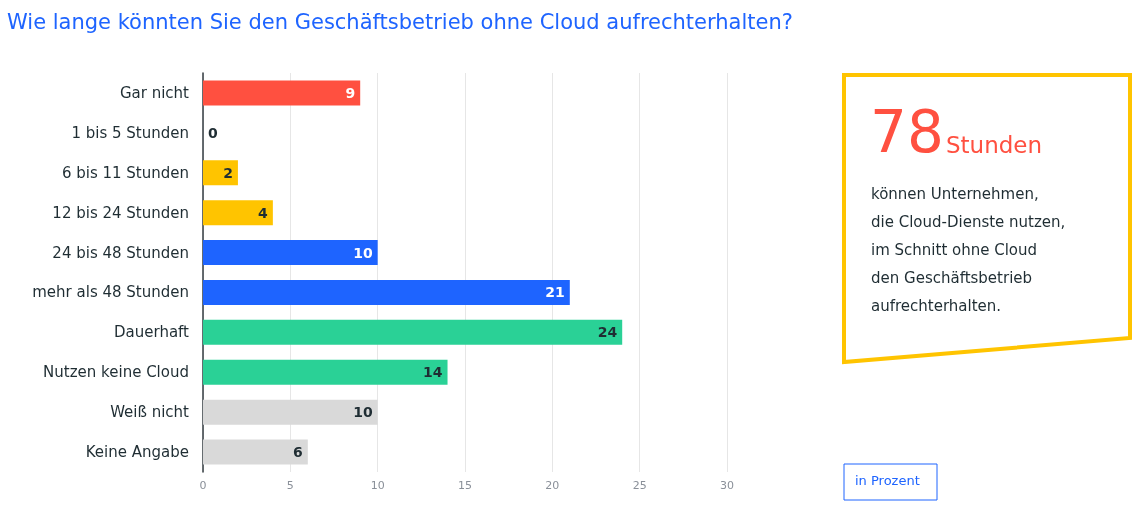 The width and height of the screenshot is (1140, 510). I want to click on chart-title: Wie lange könnten Sie den Geschäftsbetrieb ohne Cloud aufrechterhalten?, so click(400, 21).